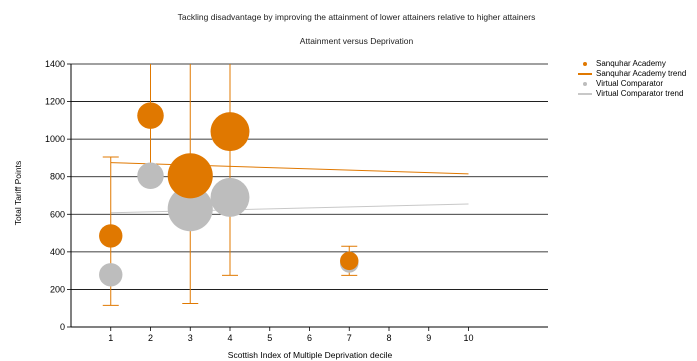  What do you see at coordinates (55, 102) in the screenshot?
I see `y-tick-label: 1200` at bounding box center [55, 102].